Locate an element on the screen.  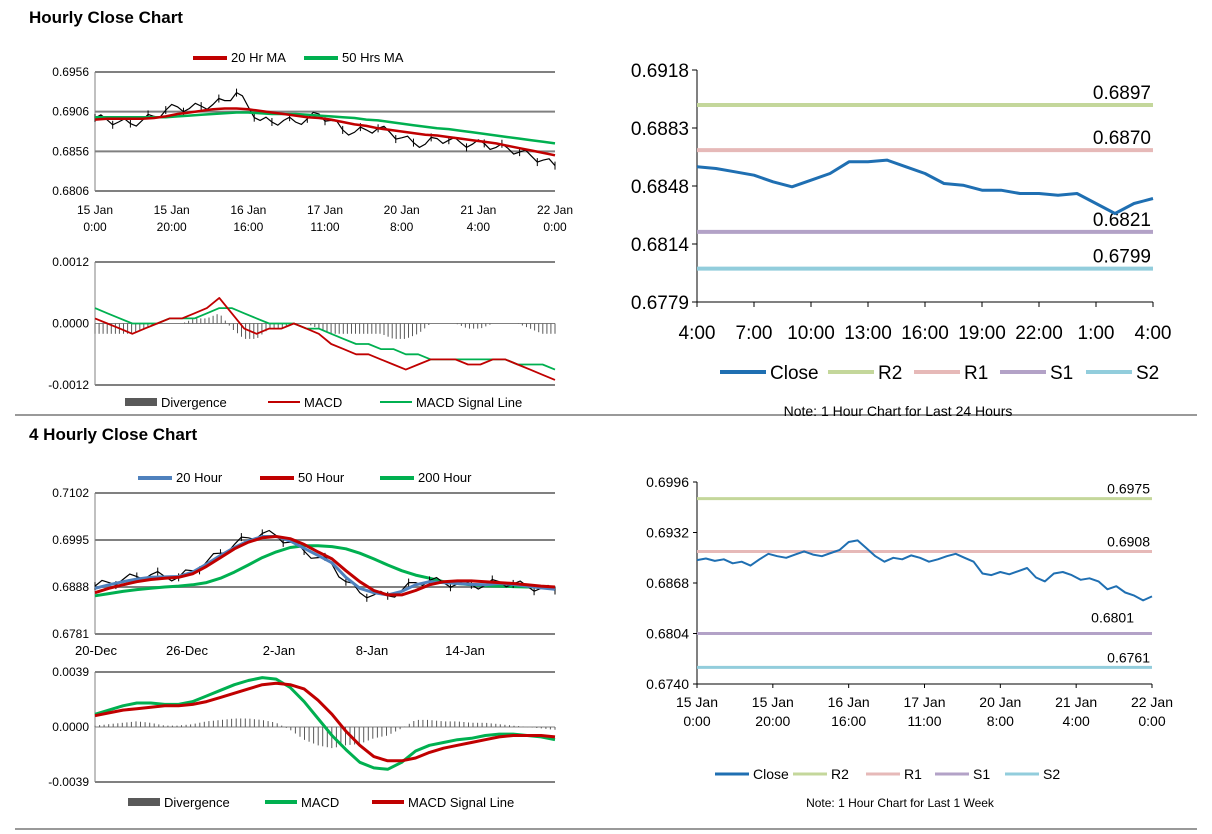
hourly-level-s1-label: 0.6821 is located at coordinates (1122, 220).